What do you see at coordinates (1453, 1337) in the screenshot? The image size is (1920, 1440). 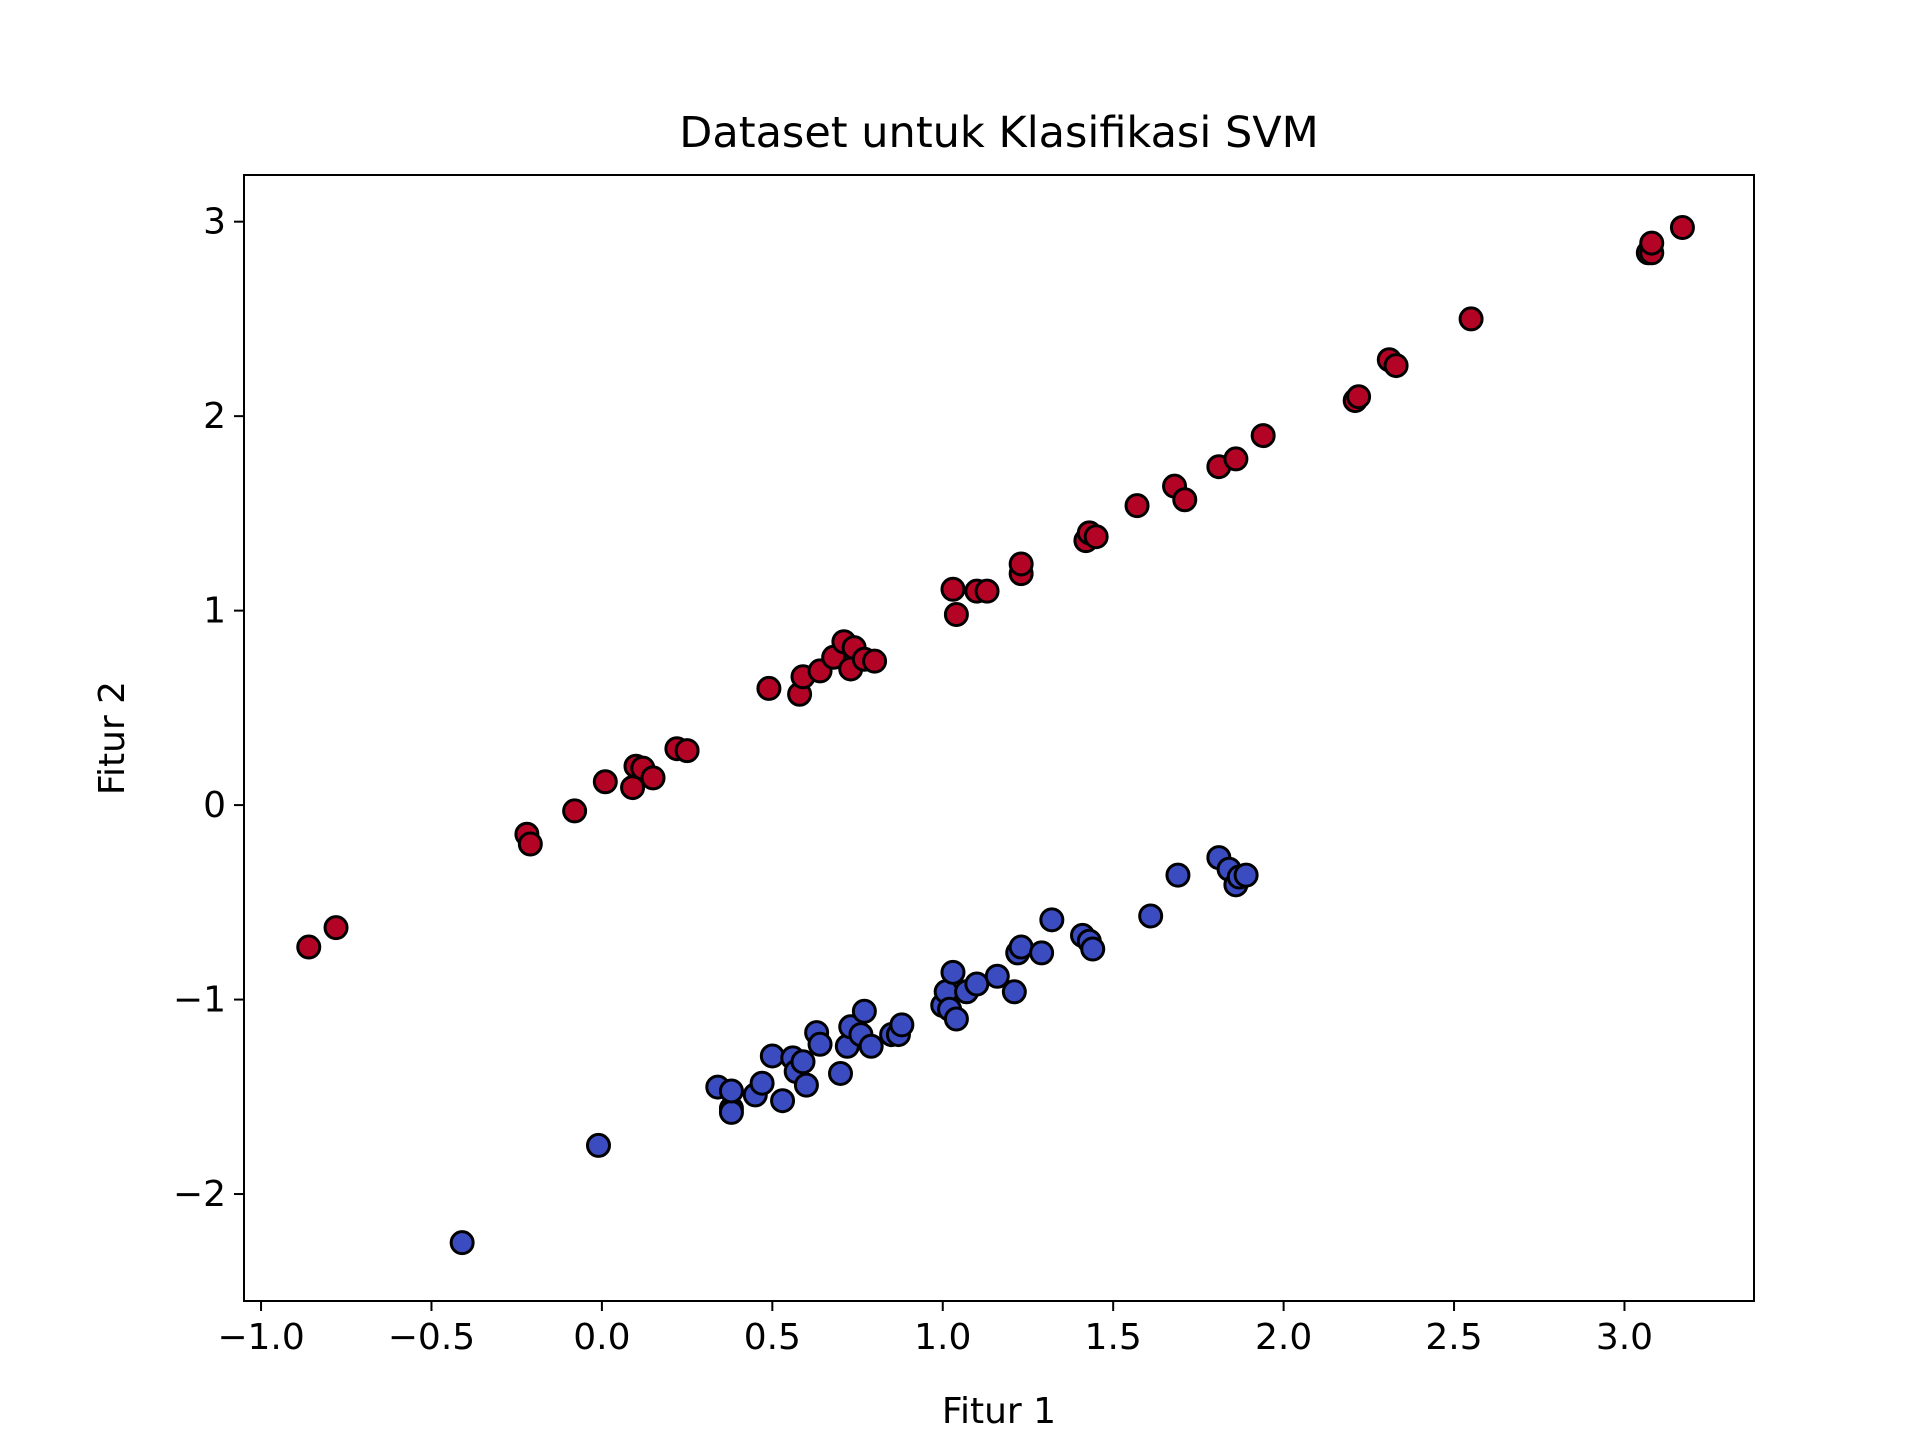 I see `x-tick-label: 2.5` at bounding box center [1453, 1337].